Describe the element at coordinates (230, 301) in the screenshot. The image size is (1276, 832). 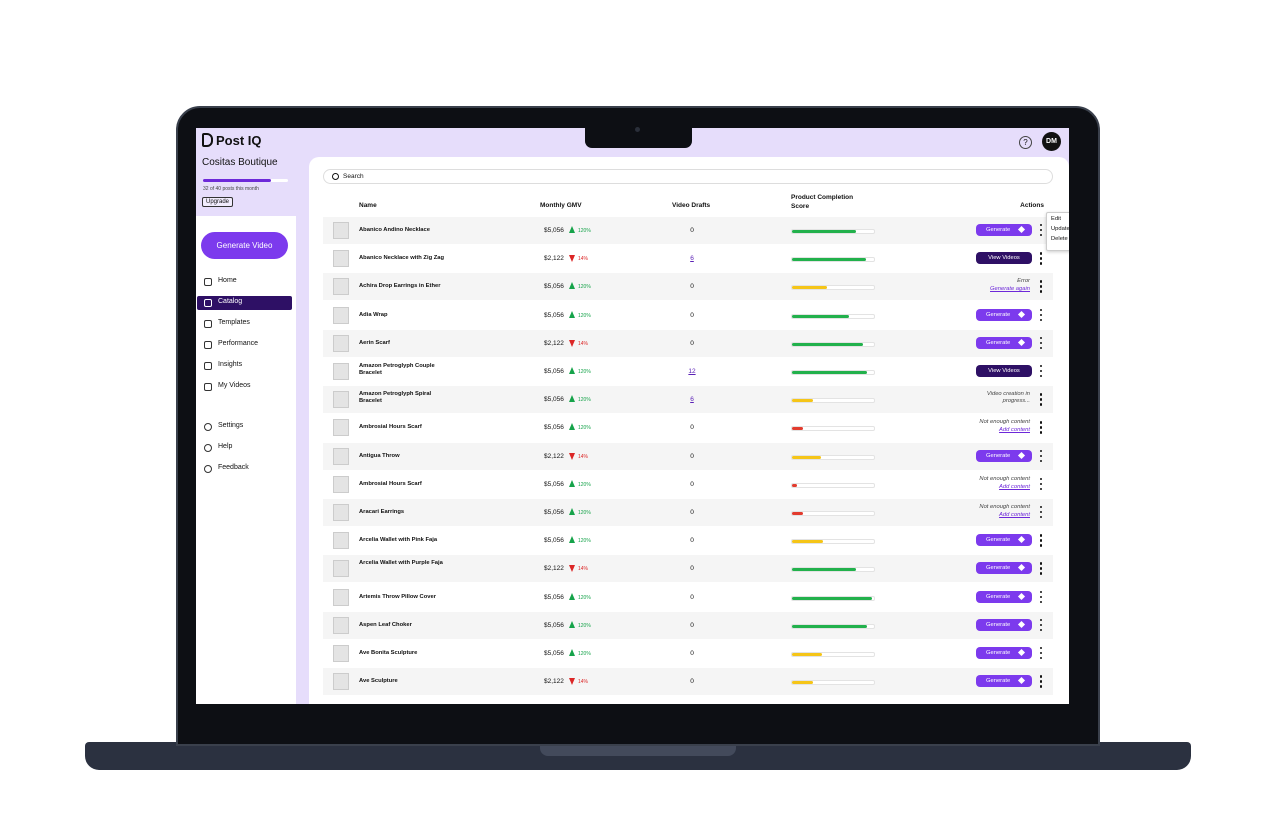
I see `nav-item: Catalog` at that location.